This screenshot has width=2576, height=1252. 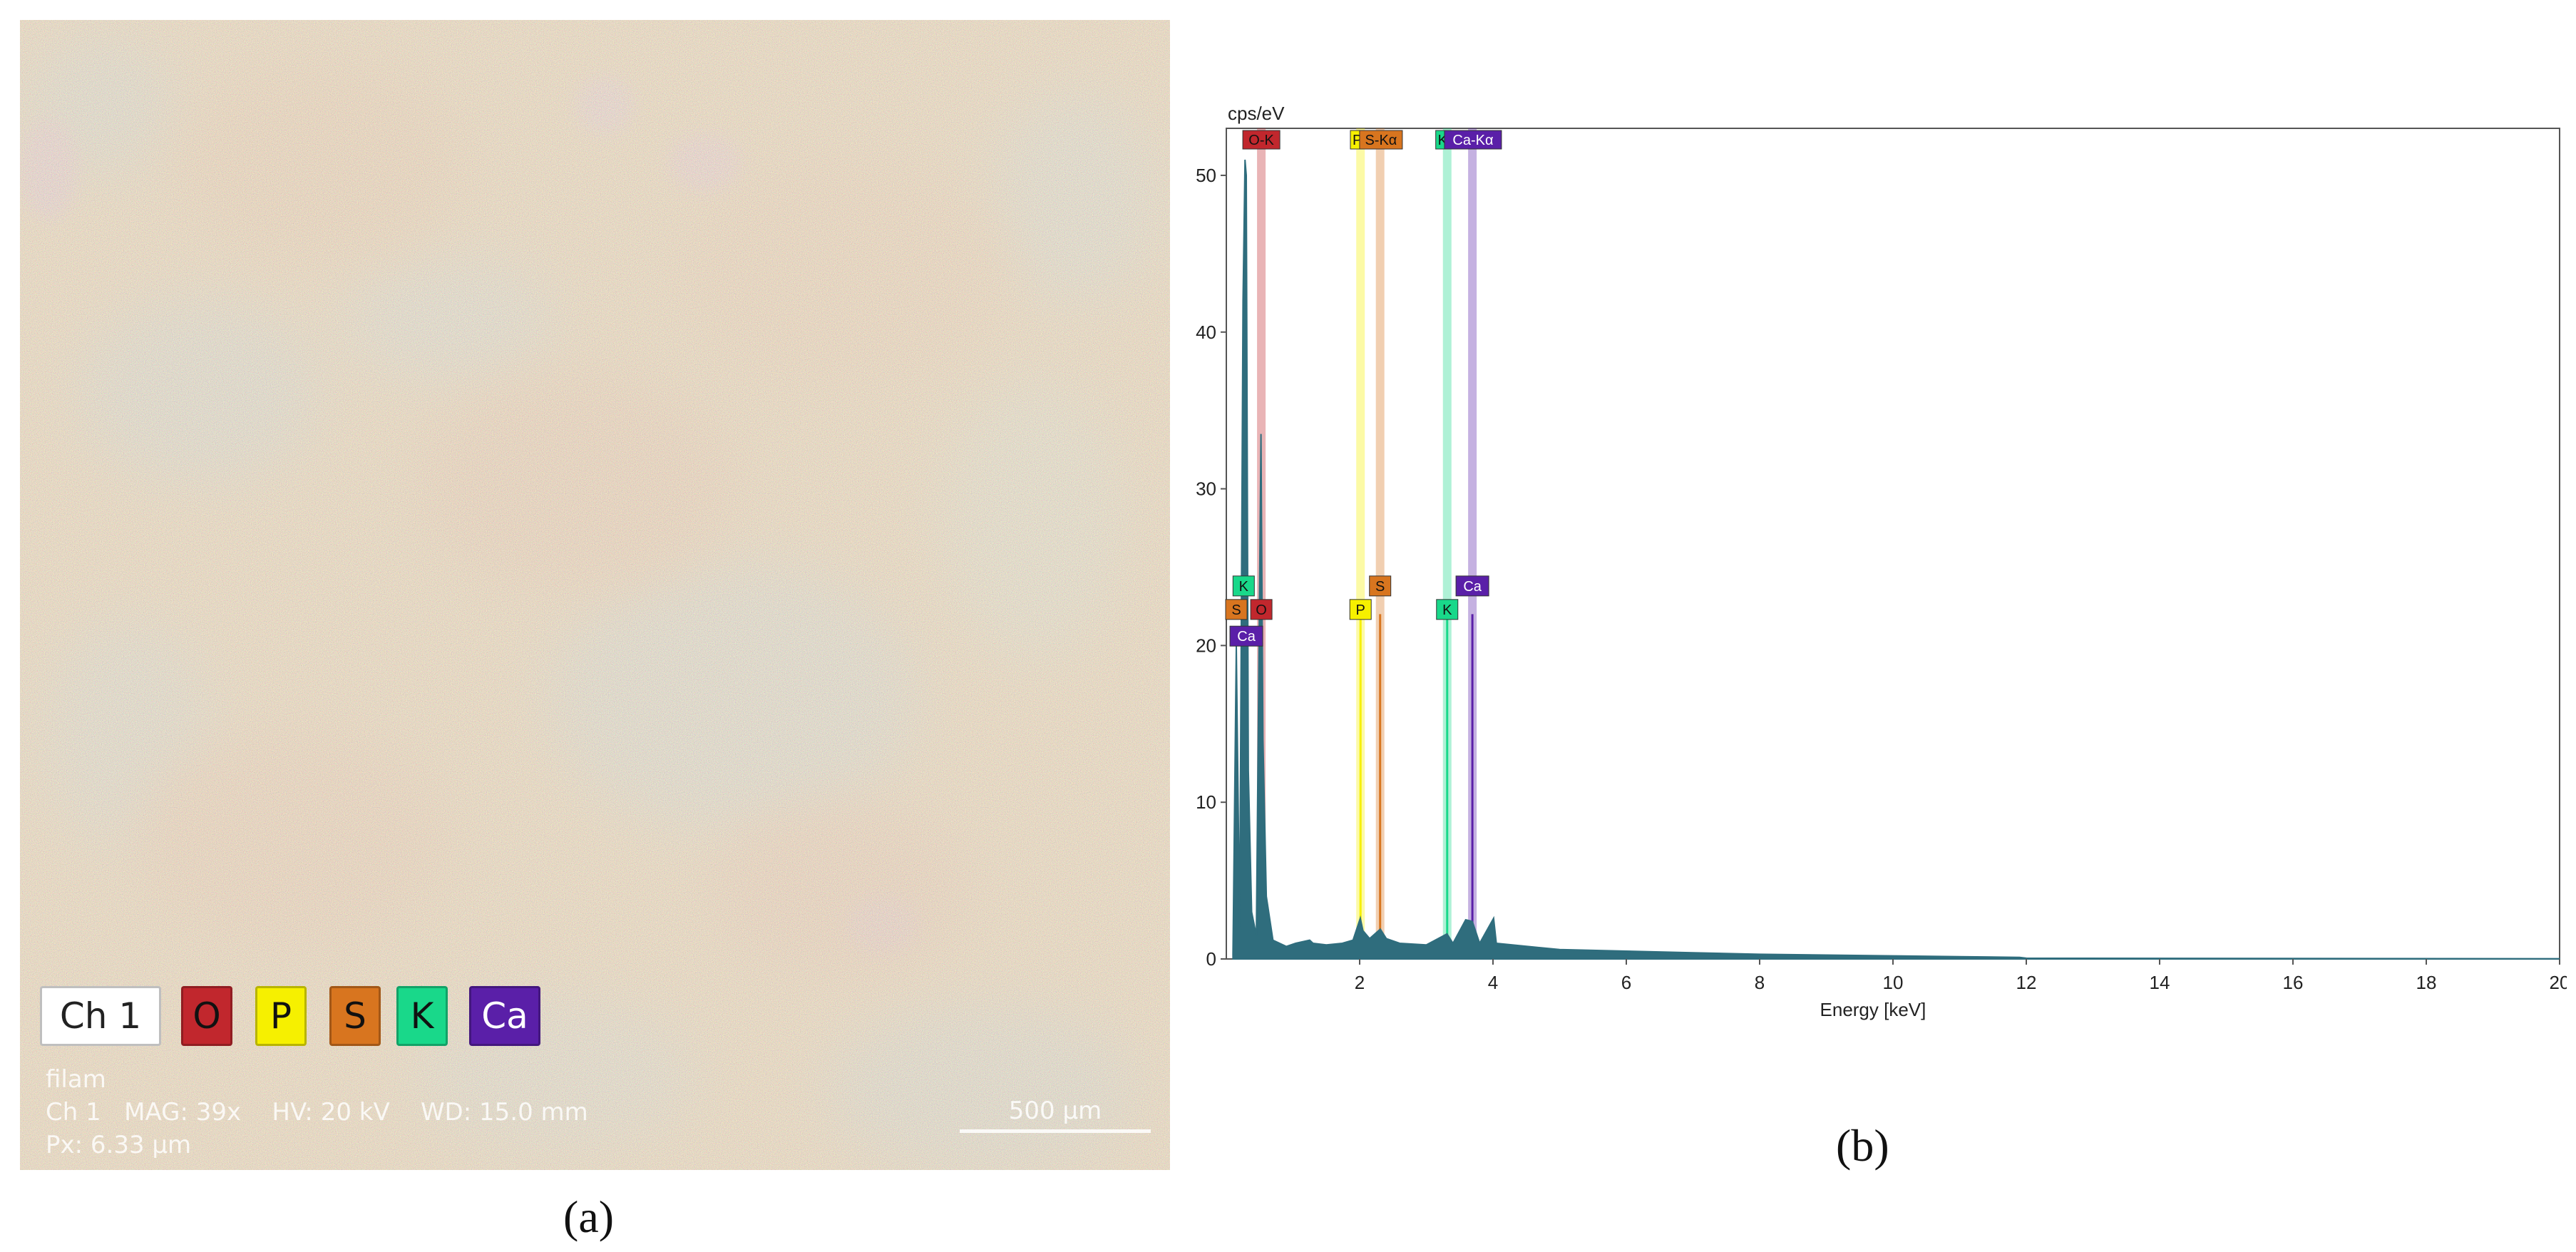 I want to click on caption-a: (a), so click(x=589, y=1216).